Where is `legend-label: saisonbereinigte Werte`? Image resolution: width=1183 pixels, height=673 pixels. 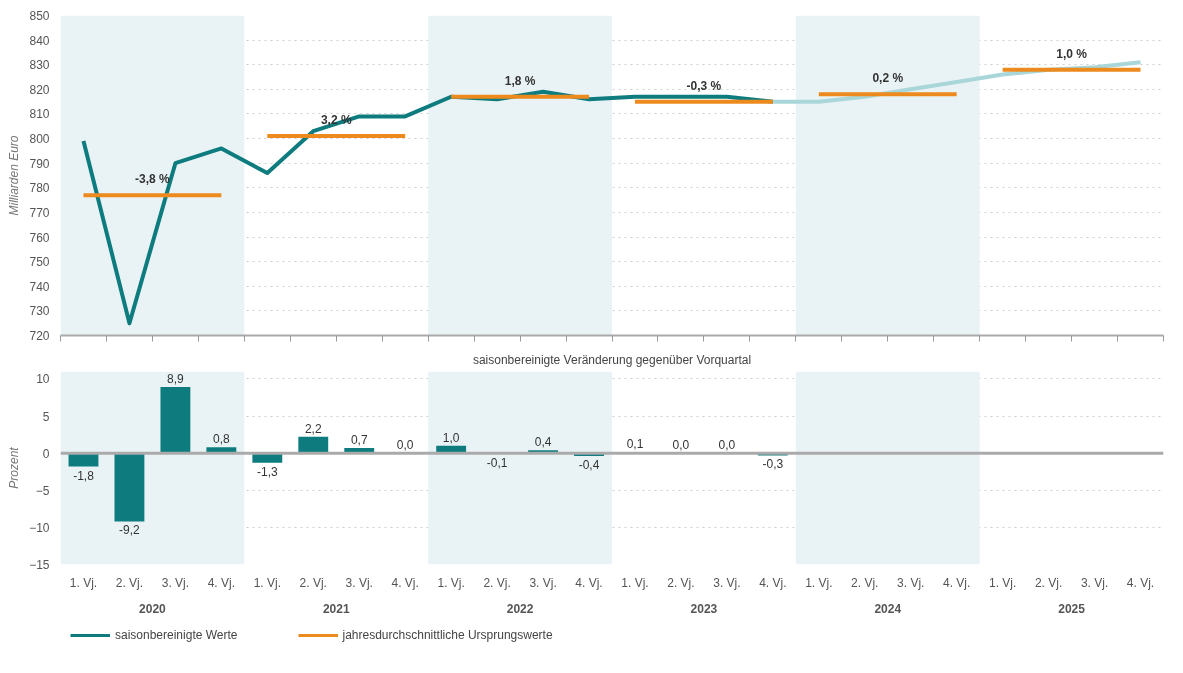
legend-label: saisonbereinigte Werte is located at coordinates (176, 635).